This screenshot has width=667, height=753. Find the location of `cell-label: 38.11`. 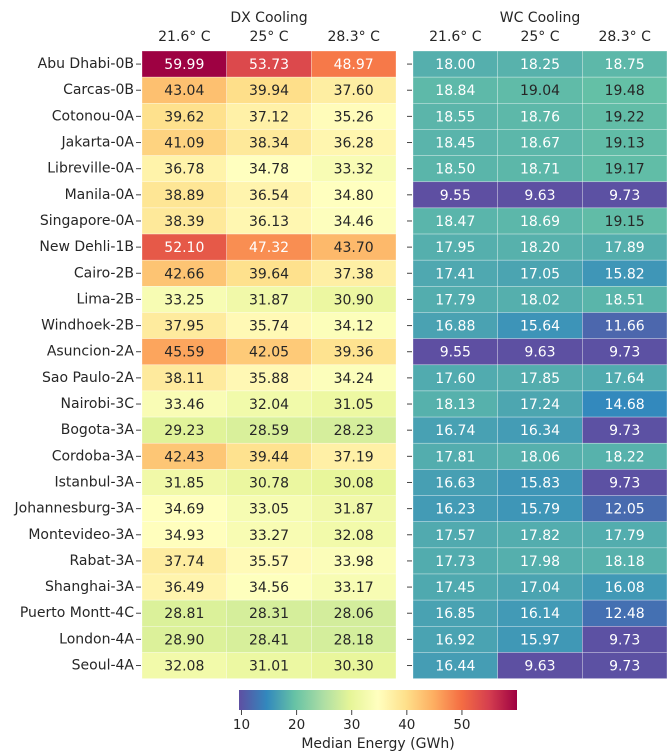

cell-label: 38.11 is located at coordinates (184, 379).